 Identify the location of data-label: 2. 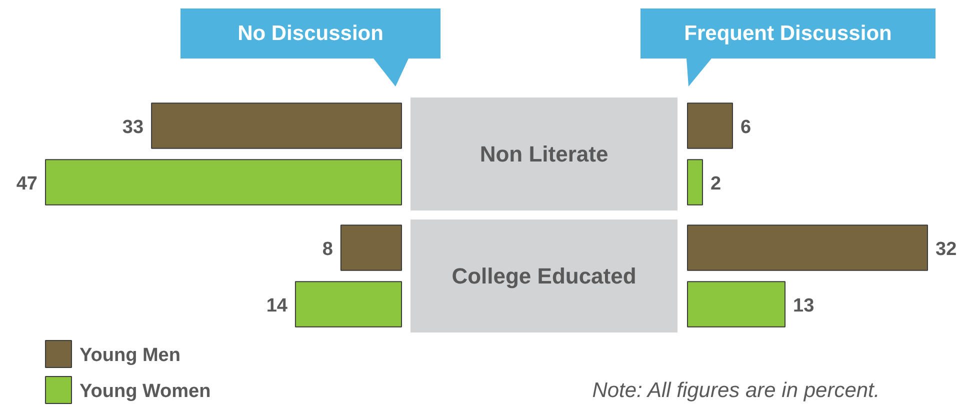
(716, 183).